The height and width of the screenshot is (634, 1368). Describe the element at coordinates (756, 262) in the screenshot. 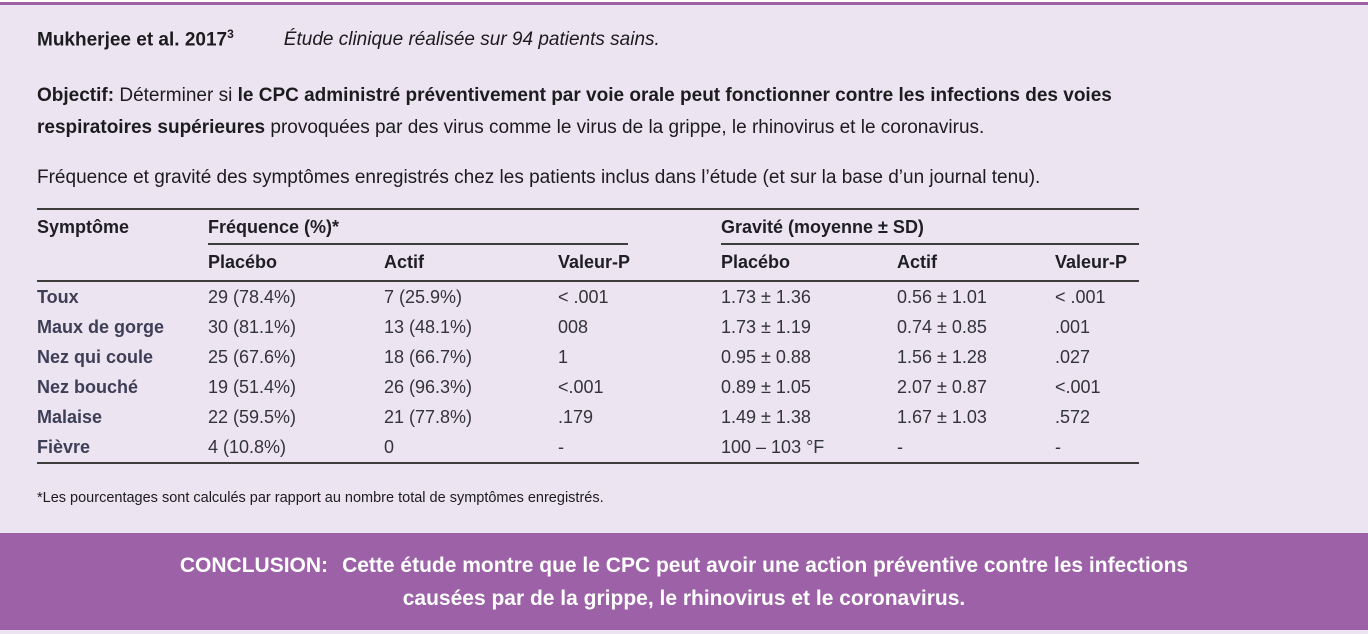

I see `subheader-sev-placebo: Placébo` at that location.